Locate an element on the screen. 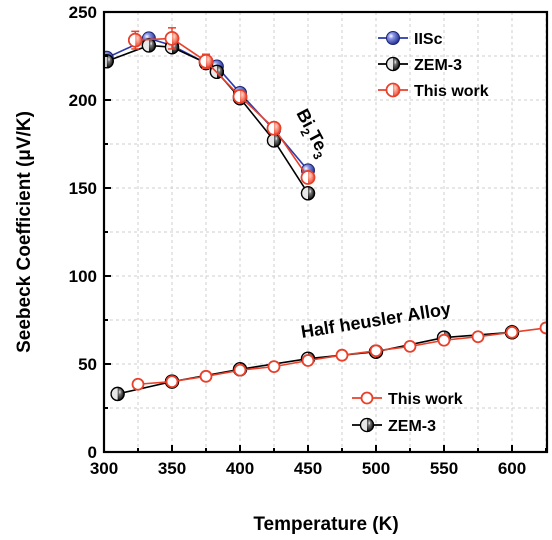 The height and width of the screenshot is (540, 552). x-tick-label: 600 is located at coordinates (512, 468).